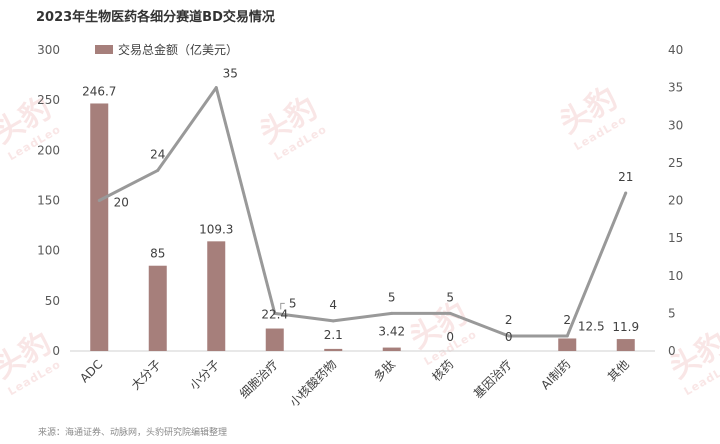 This screenshot has height=444, width=720. I want to click on left-axis-tick-label: 0, so click(56, 351).